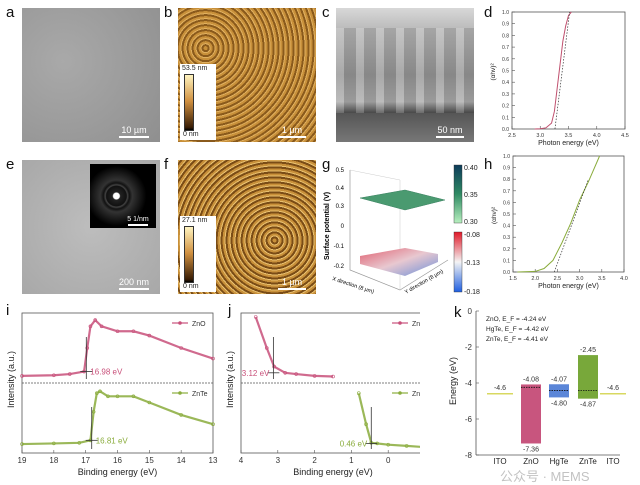 This screenshot has width=640, height=485. What do you see at coordinates (416, 394) in the screenshot?
I see `legend-label: ZnTe` at bounding box center [416, 394].